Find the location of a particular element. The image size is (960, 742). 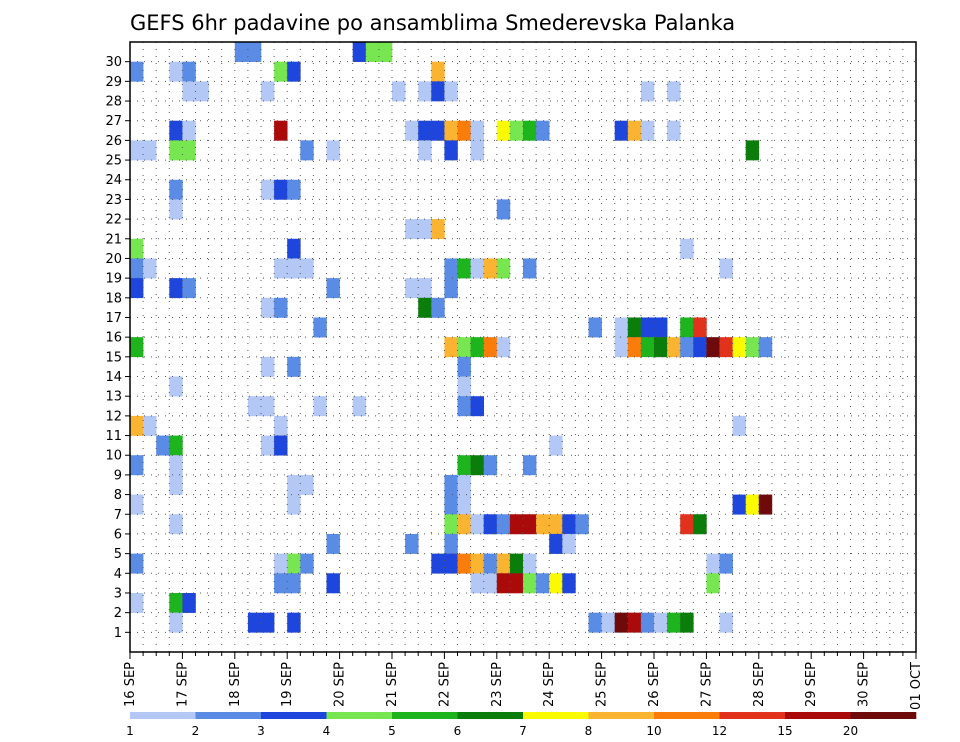

y-tick-label: 27 is located at coordinates (113, 121).